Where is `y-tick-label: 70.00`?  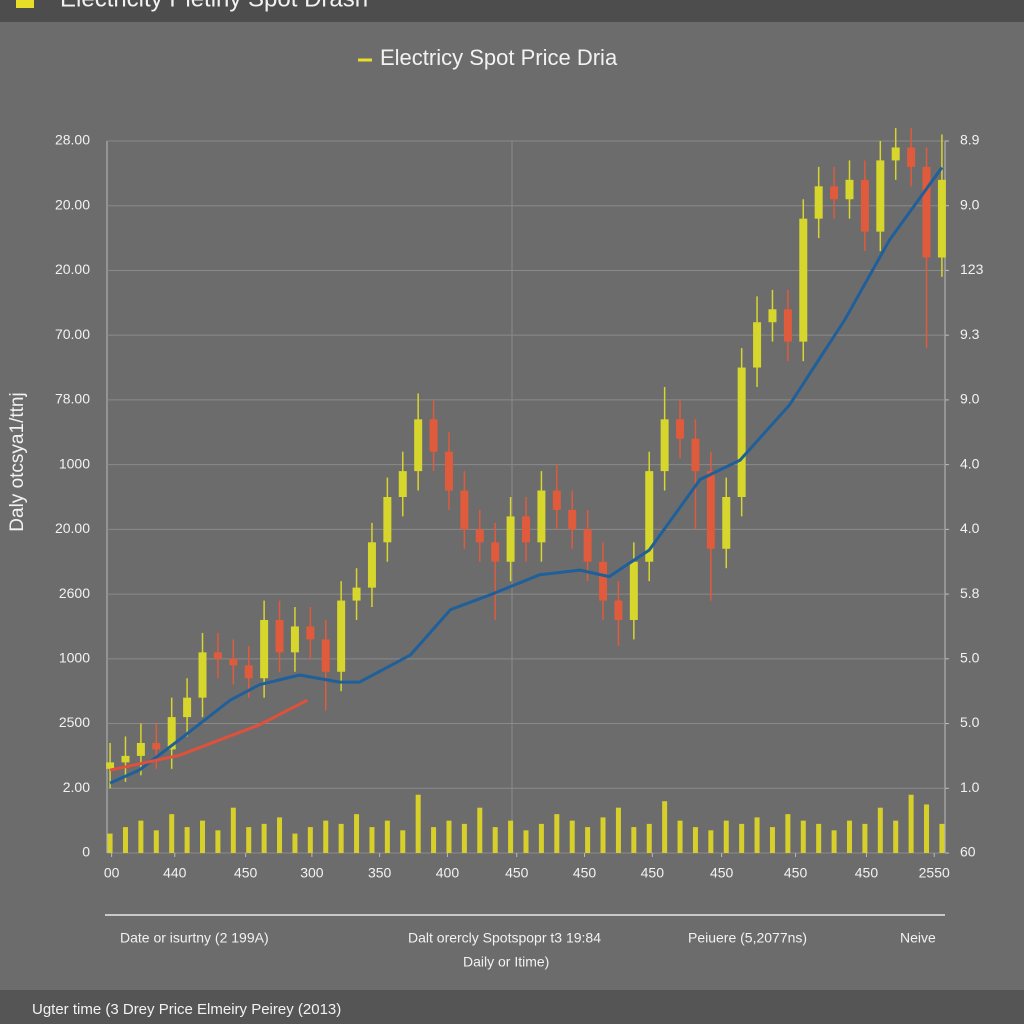
y-tick-label: 70.00 is located at coordinates (72, 334).